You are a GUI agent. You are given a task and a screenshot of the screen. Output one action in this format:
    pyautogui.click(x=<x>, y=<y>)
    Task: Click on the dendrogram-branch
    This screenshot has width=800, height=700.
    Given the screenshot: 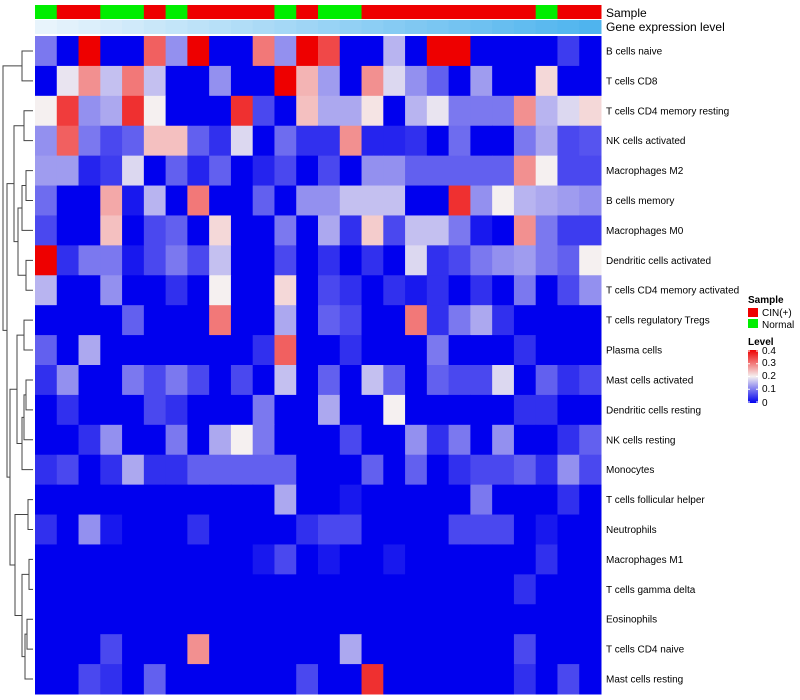 What is the action you would take?
    pyautogui.click(x=29, y=634)
    